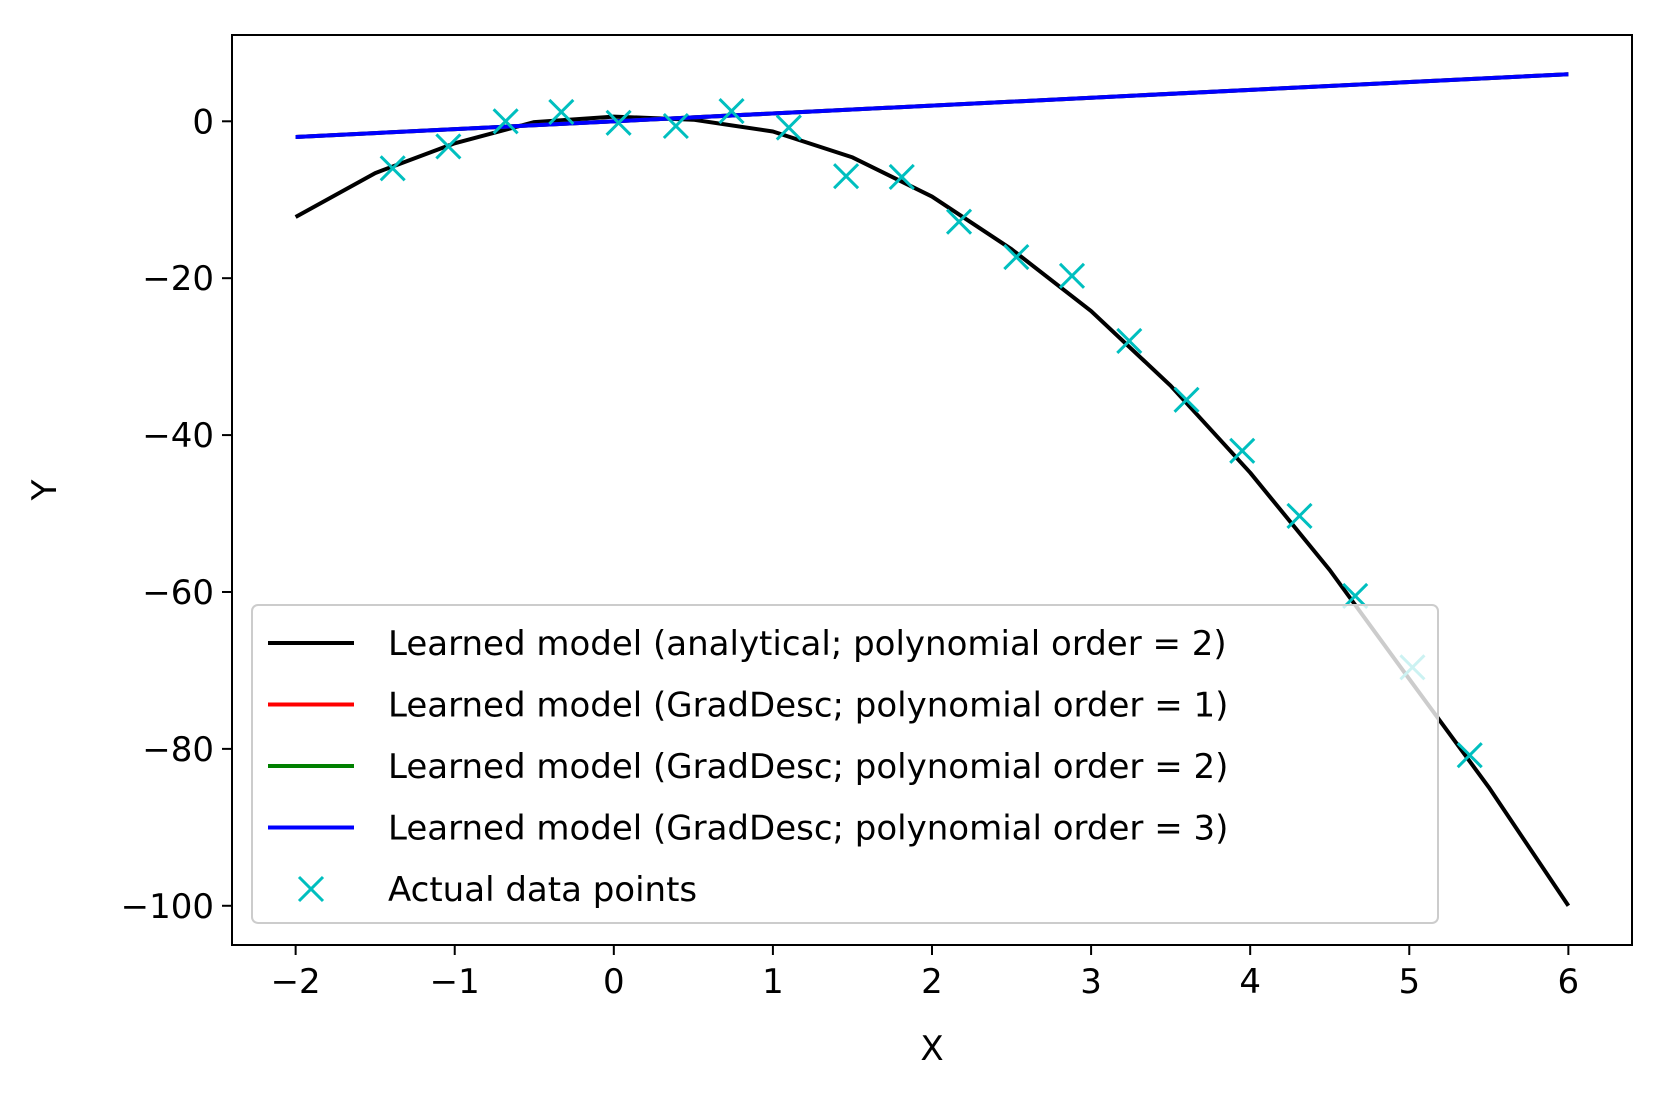 The image size is (1658, 1095). Describe the element at coordinates (773, 982) in the screenshot. I see `x-tick-label: 1` at that location.